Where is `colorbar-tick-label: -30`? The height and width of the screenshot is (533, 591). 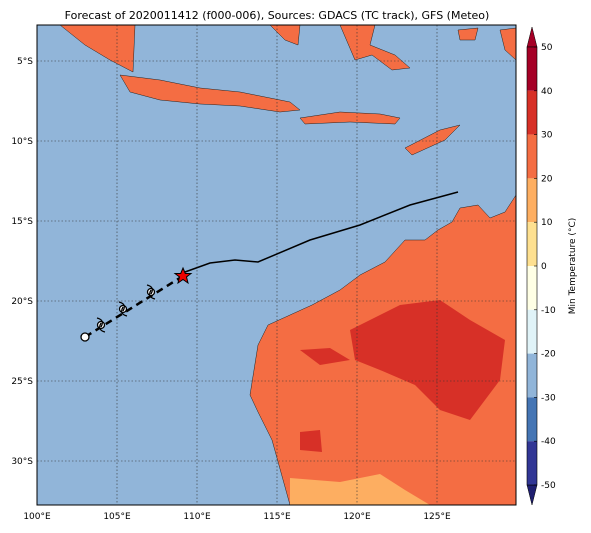 colorbar-tick-label: -30 is located at coordinates (548, 398).